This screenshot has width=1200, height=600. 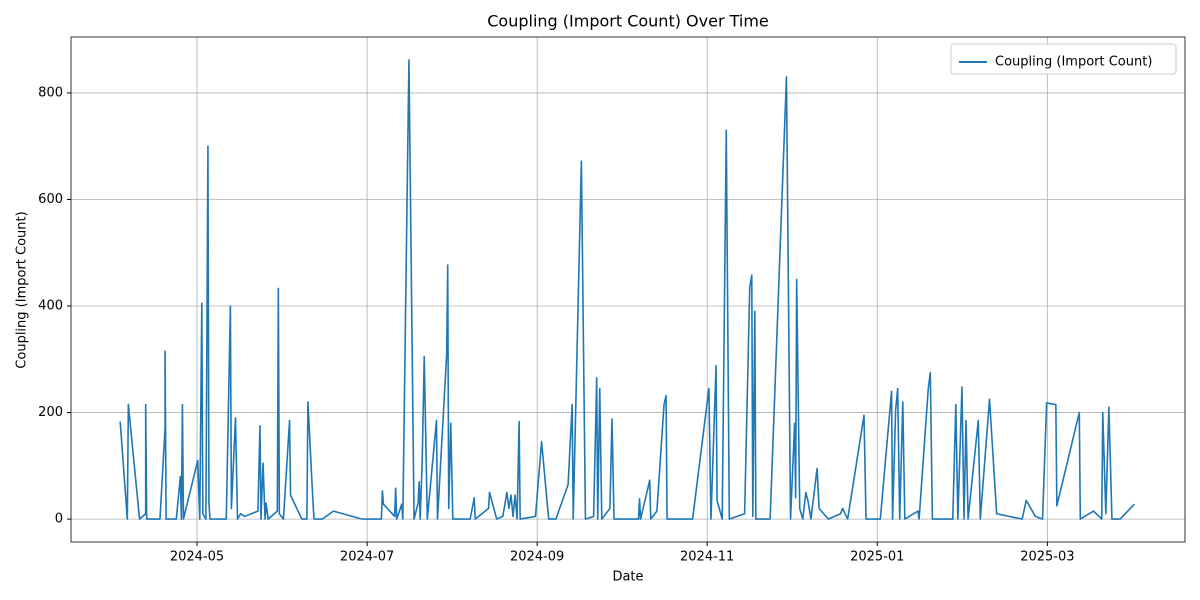 What do you see at coordinates (22, 289) in the screenshot?
I see `y-axis-label: Coupling (Import Count)` at bounding box center [22, 289].